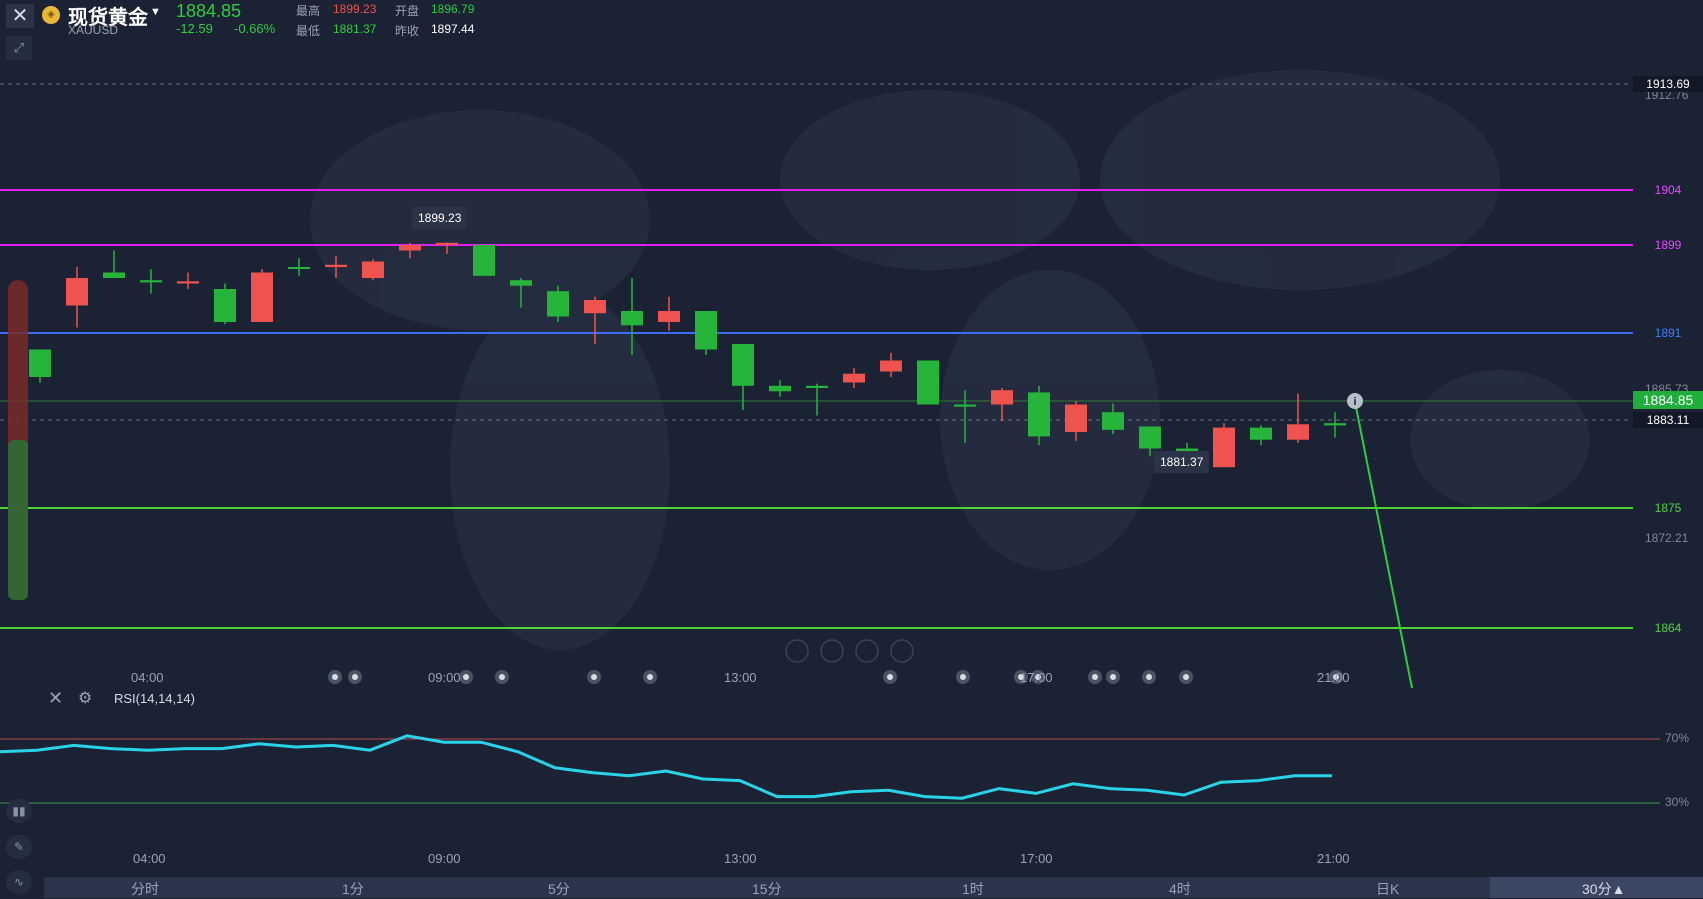 The height and width of the screenshot is (899, 1703). I want to click on instrument-name: 现货黄金, so click(108, 18).